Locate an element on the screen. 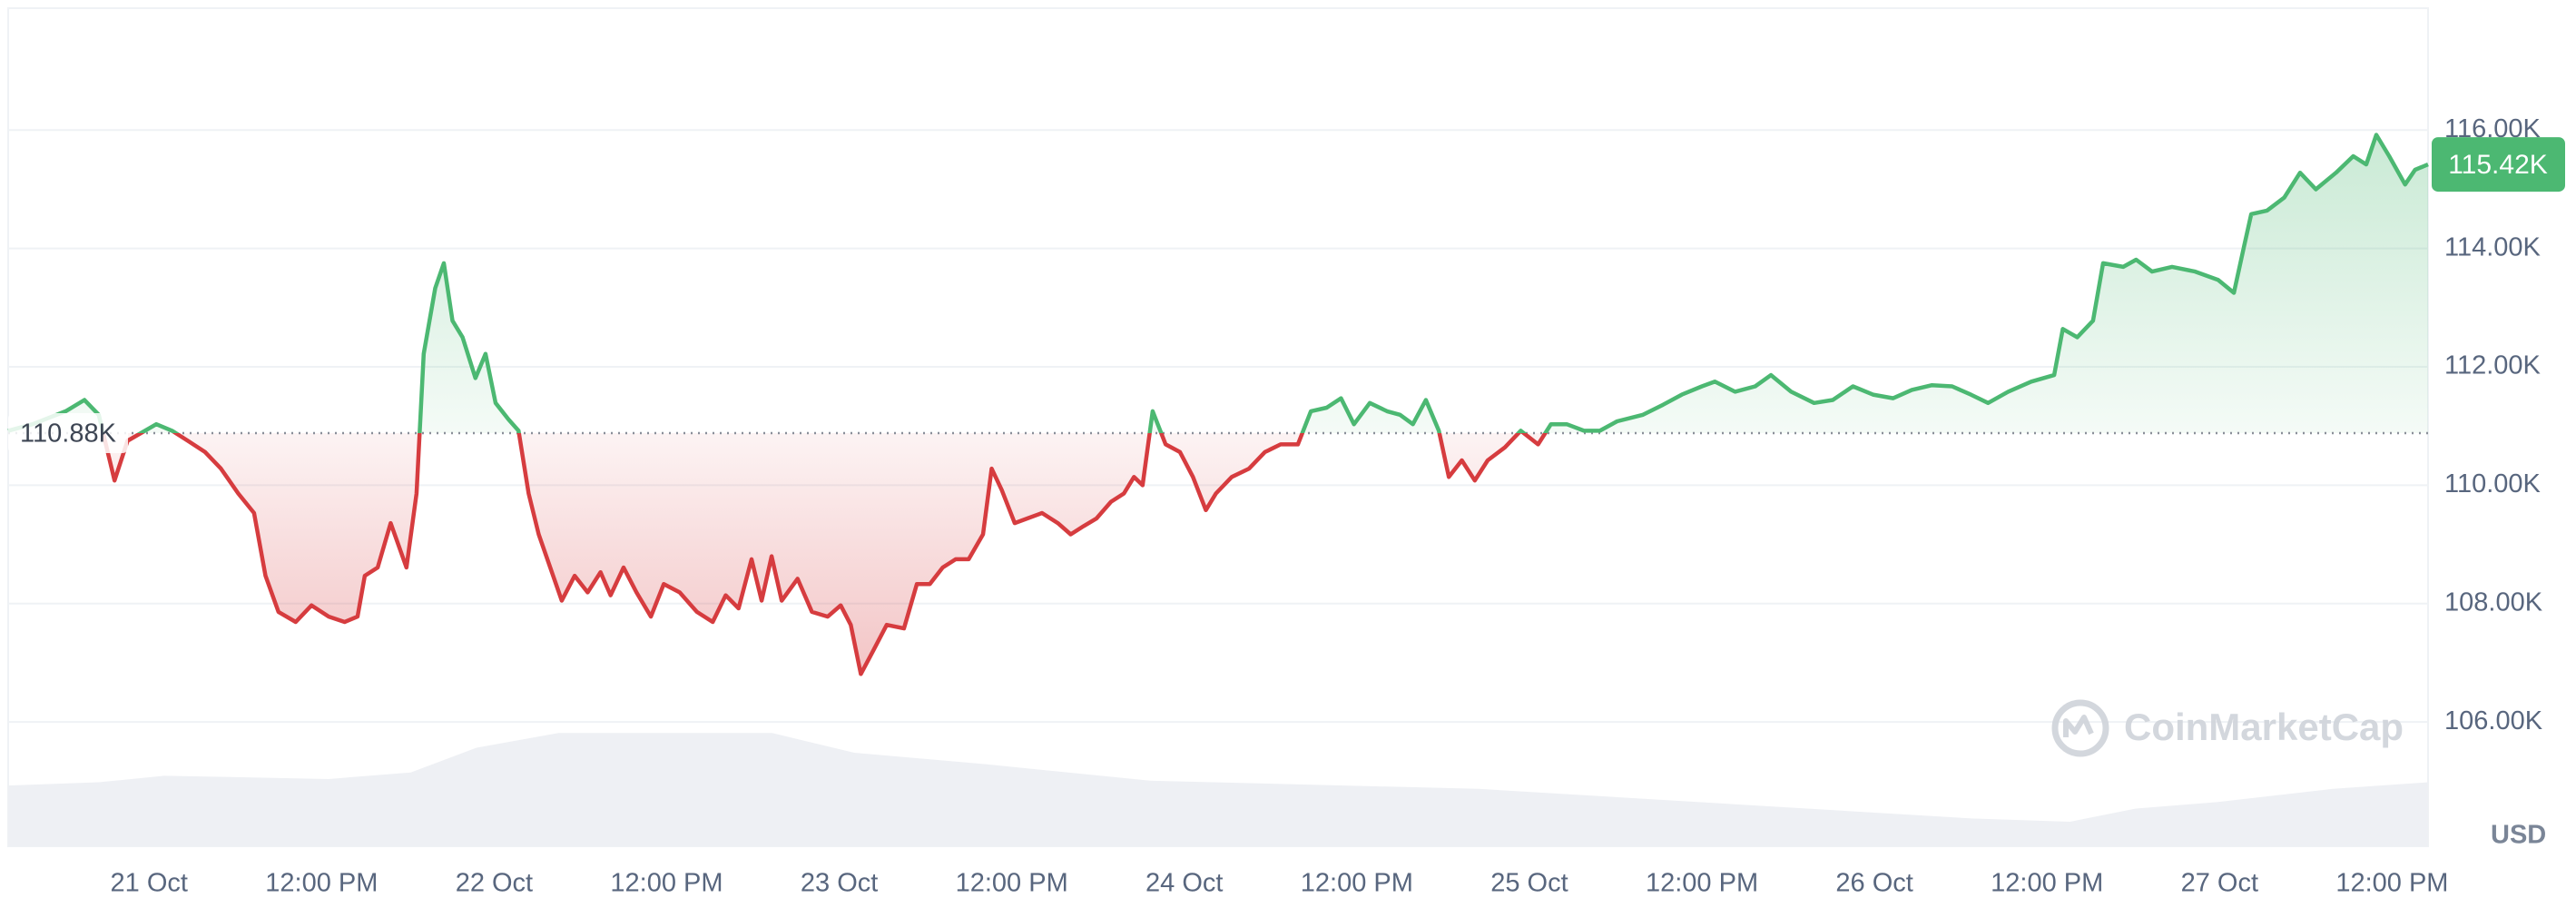 The image size is (2576, 908). x-tick-label: 23 Oct is located at coordinates (839, 883).